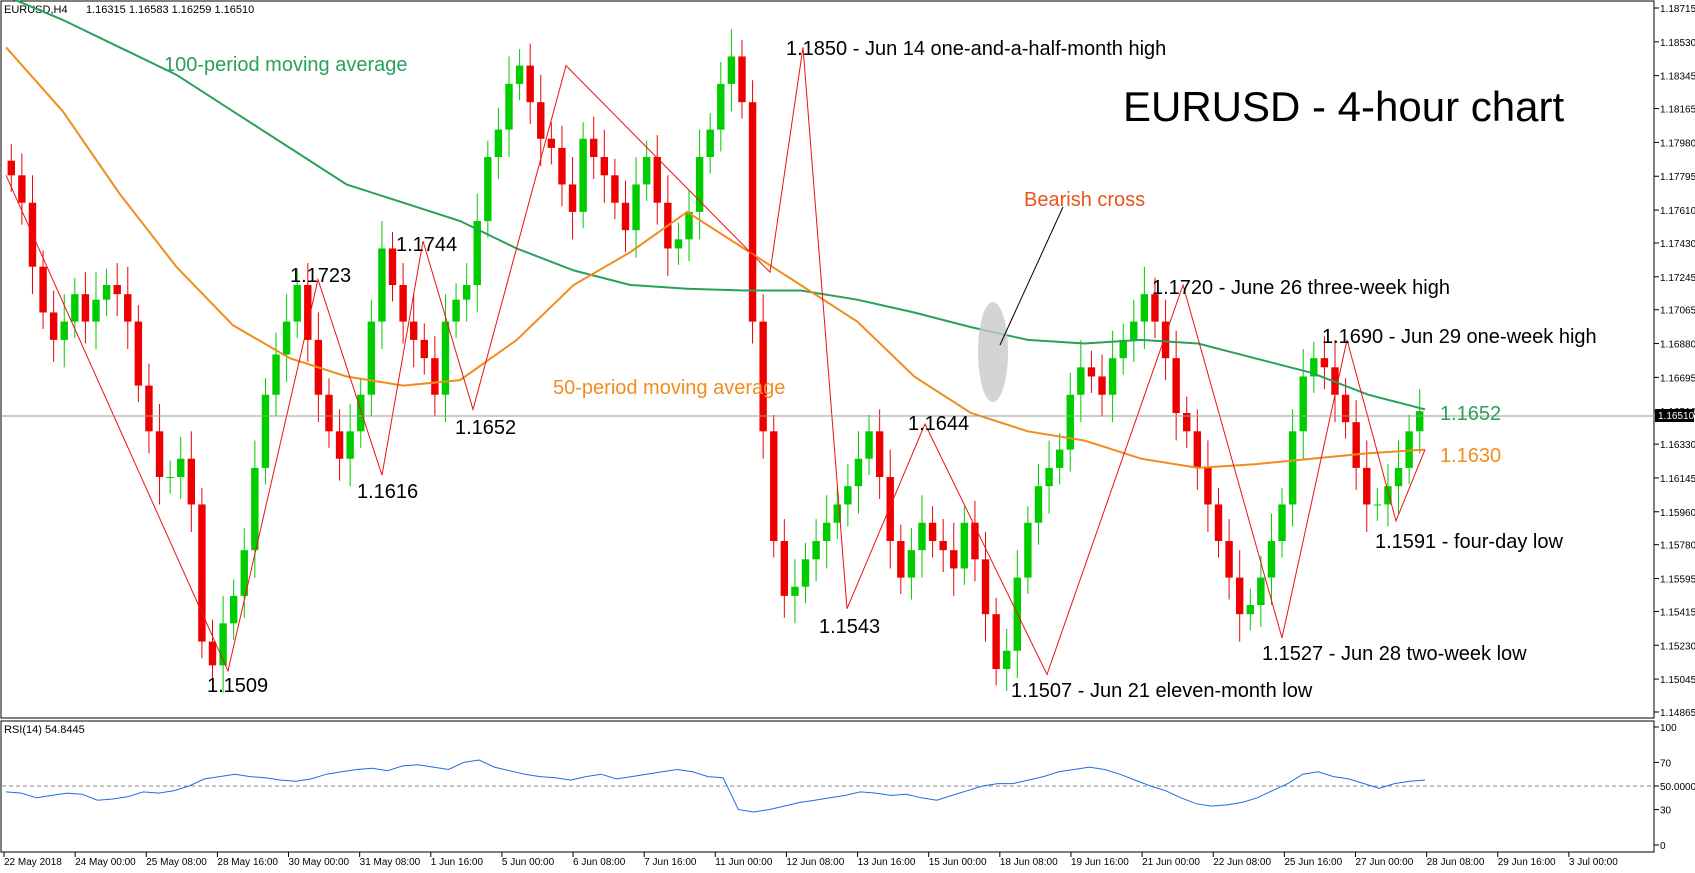 The height and width of the screenshot is (873, 1695). What do you see at coordinates (849, 627) in the screenshot?
I see `annotation-1543: 1.1543` at bounding box center [849, 627].